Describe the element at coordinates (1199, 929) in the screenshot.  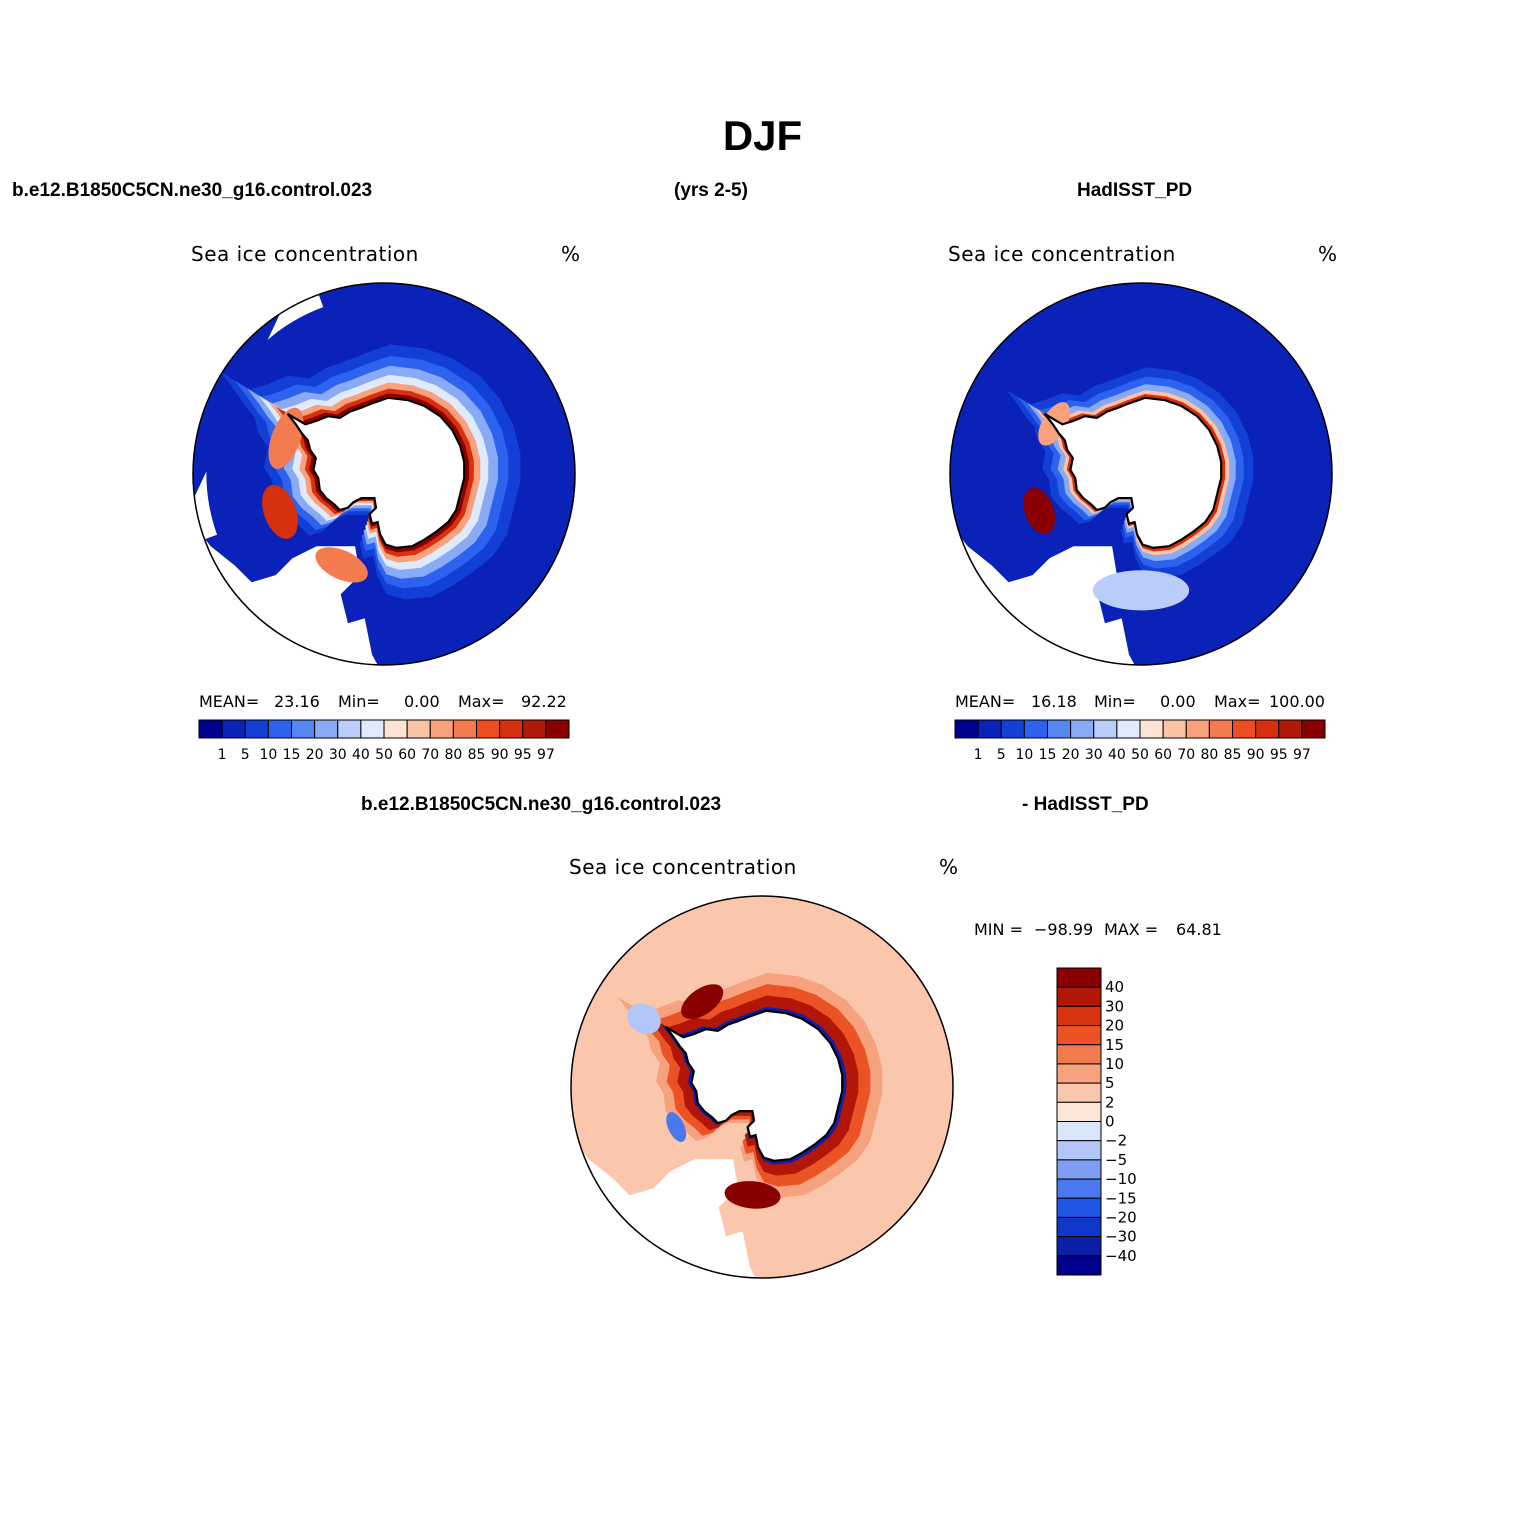
I see `panel3-max: 64.81` at that location.